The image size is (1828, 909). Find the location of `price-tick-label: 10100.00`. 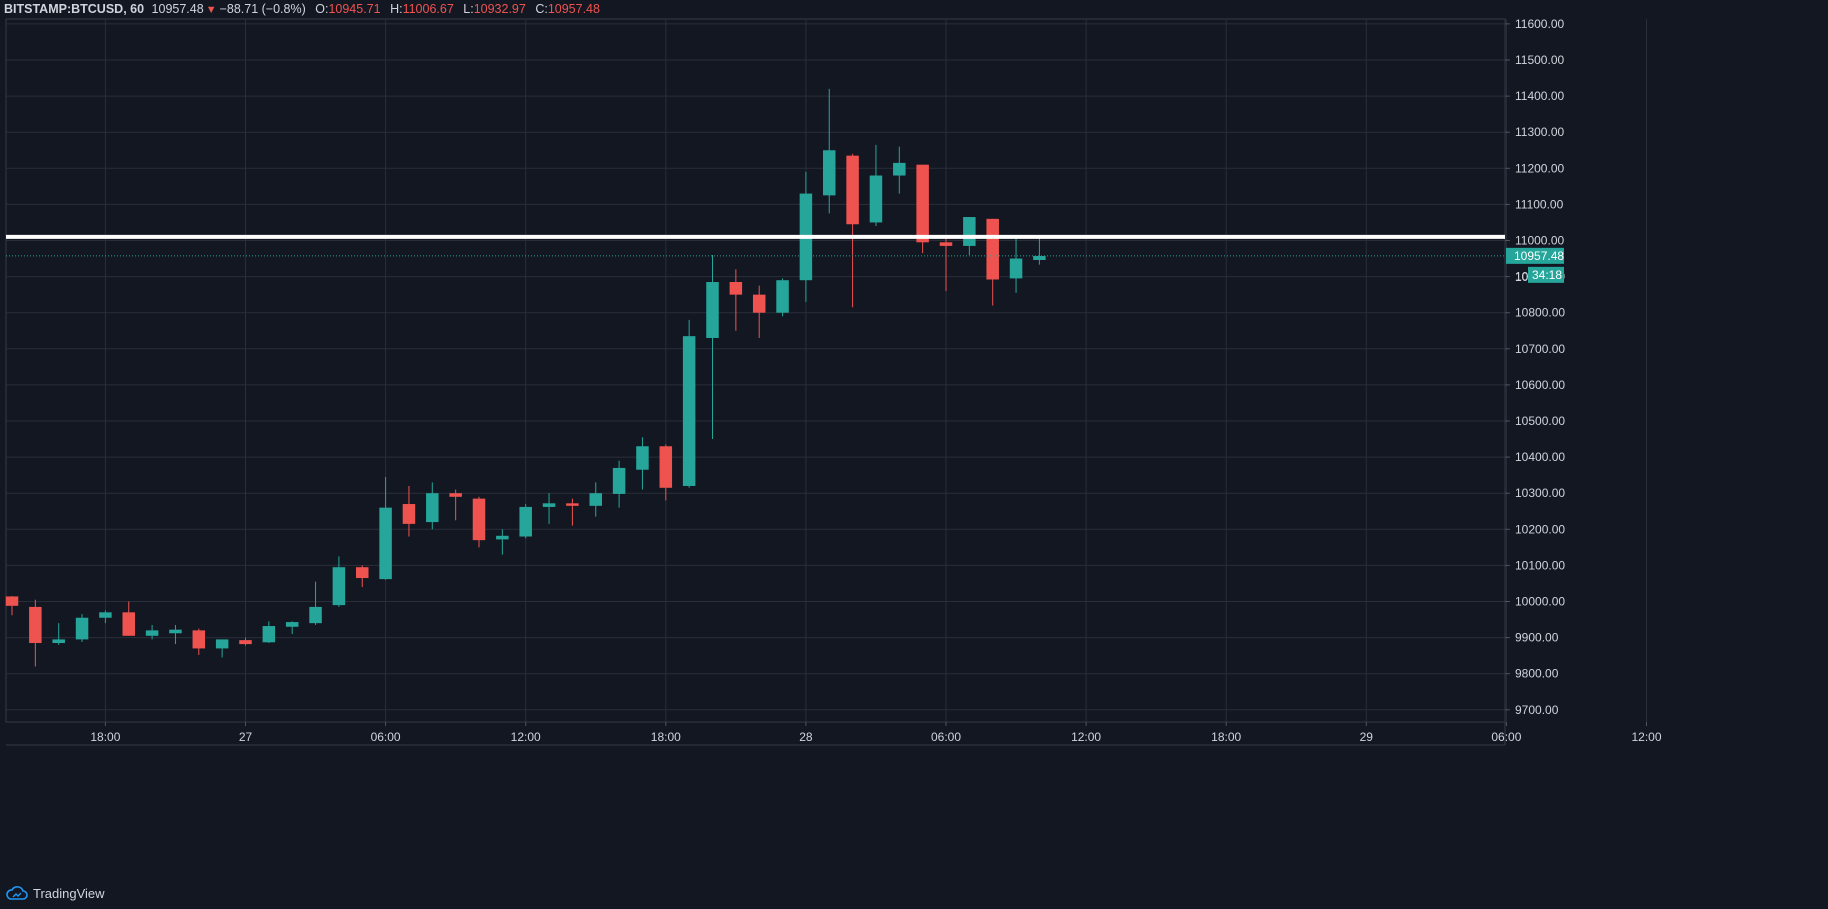

price-tick-label: 10100.00 is located at coordinates (1540, 565).